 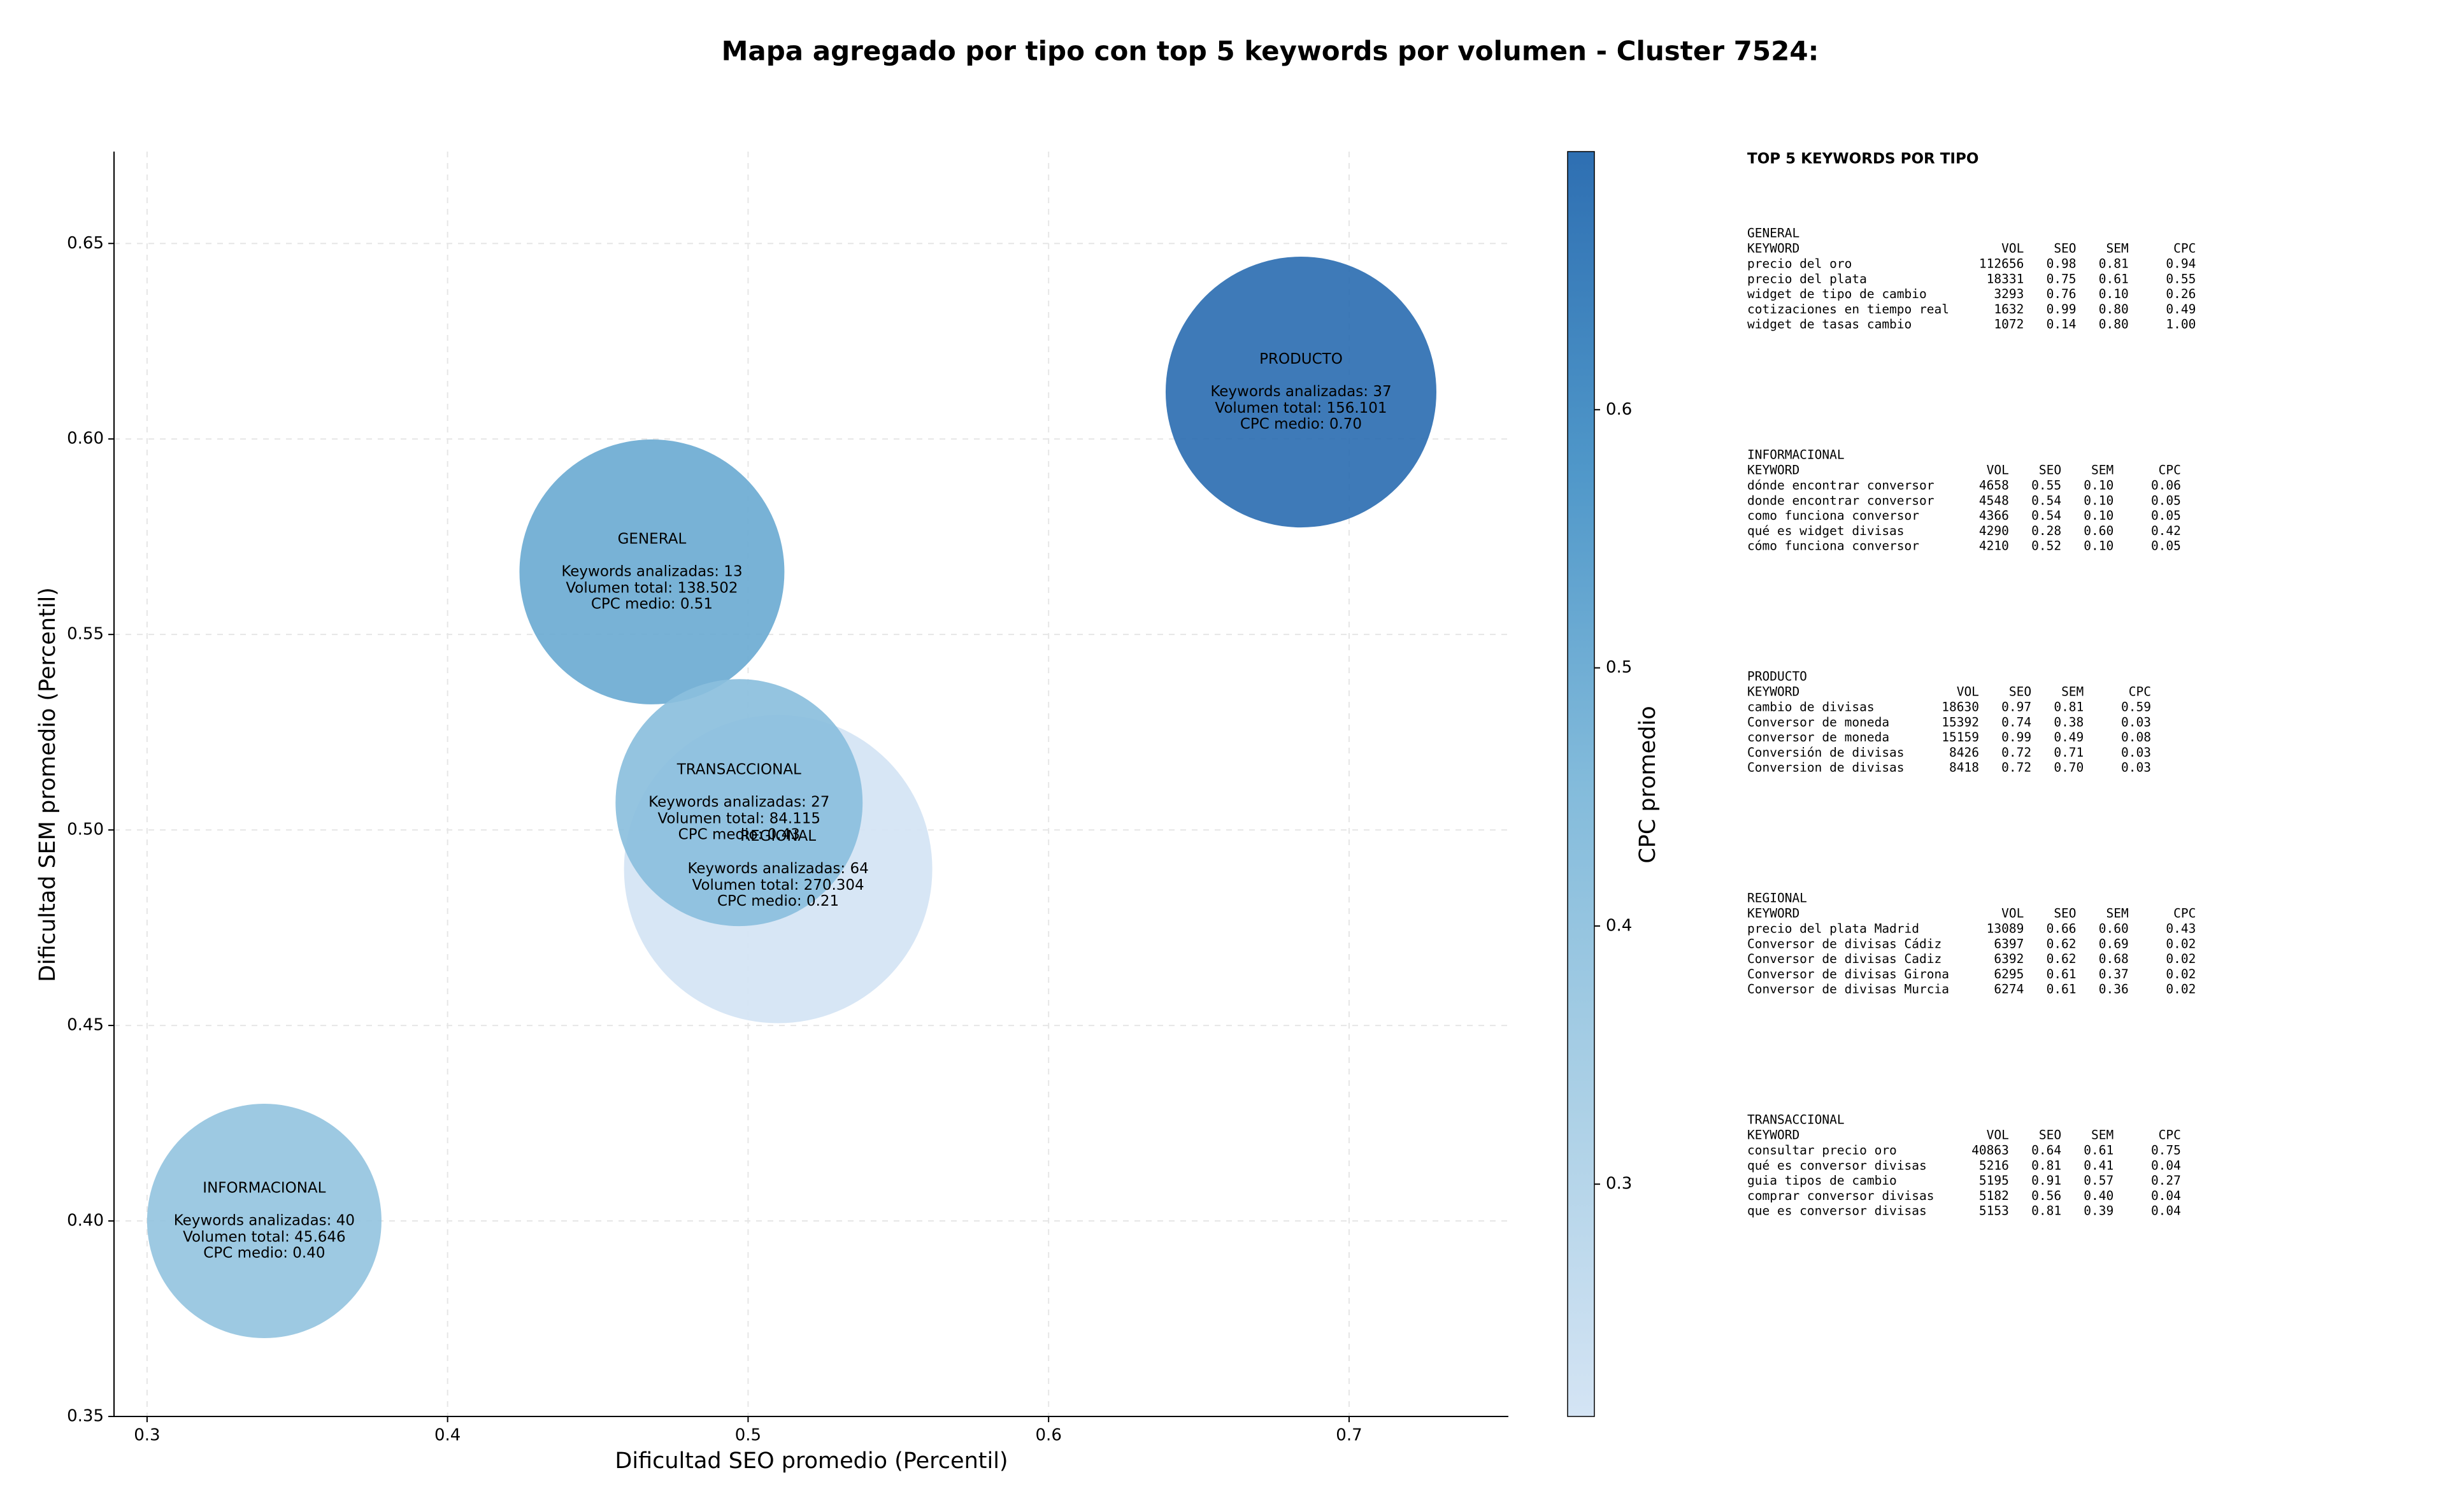 What do you see at coordinates (1301, 408) in the screenshot?
I see `bubble-annotation: Volumen total: 156.101` at bounding box center [1301, 408].